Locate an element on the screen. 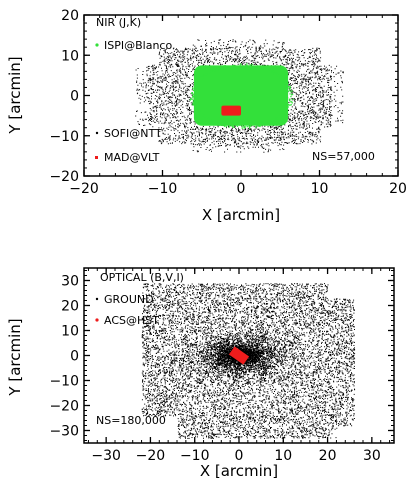 The width and height of the screenshot is (415, 485). optical-y-axis-label: Y [arcmin] is located at coordinates (15, 357).